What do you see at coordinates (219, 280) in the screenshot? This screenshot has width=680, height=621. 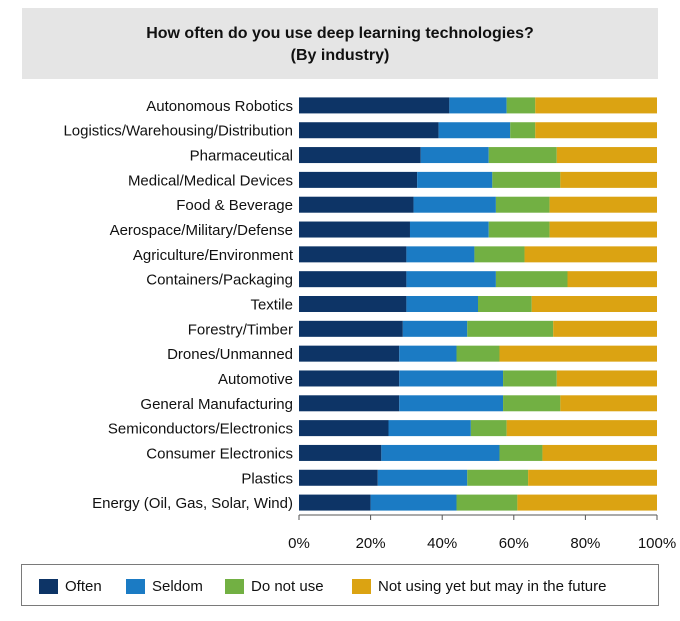 I see `category-label: Containers/Packaging` at bounding box center [219, 280].